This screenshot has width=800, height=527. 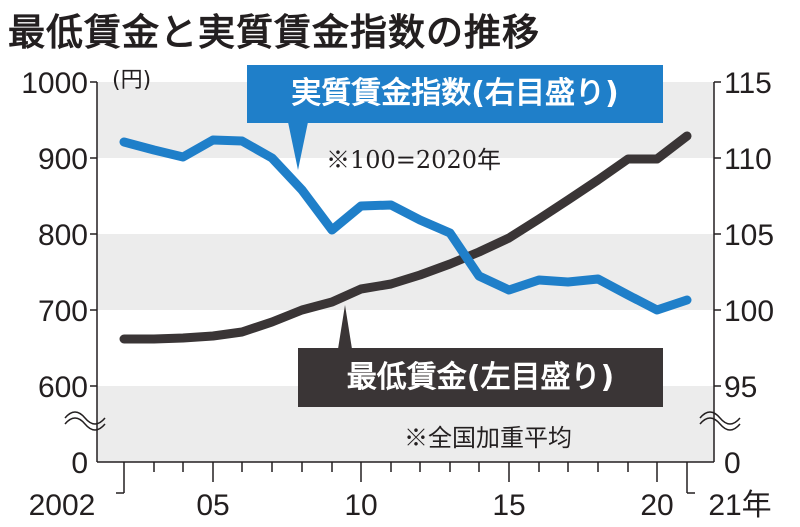 What do you see at coordinates (740, 387) in the screenshot?
I see `right-tick: 95` at bounding box center [740, 387].